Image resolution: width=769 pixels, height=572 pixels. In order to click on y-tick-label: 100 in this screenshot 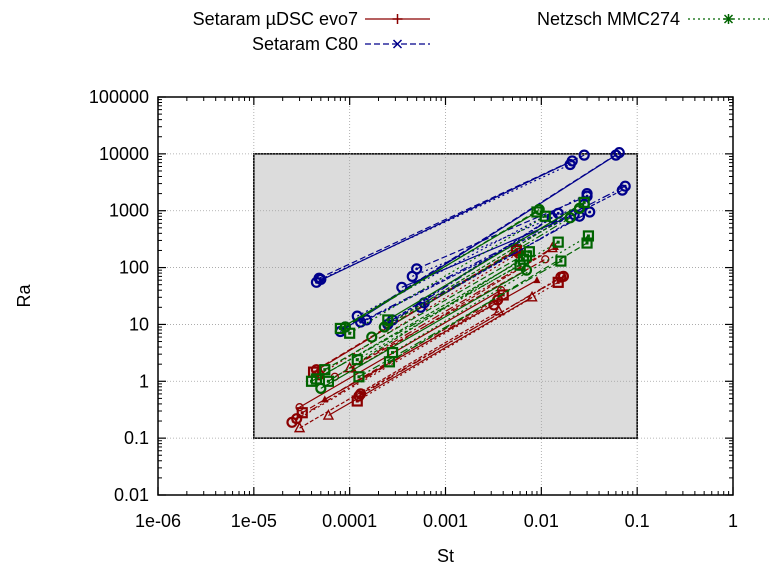, I will do `click(134, 268)`.